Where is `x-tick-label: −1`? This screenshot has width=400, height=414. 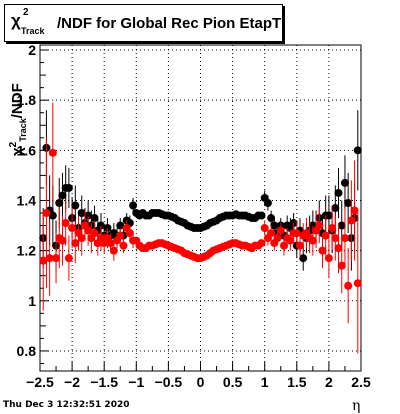 x-tick-label: −1 is located at coordinates (136, 382).